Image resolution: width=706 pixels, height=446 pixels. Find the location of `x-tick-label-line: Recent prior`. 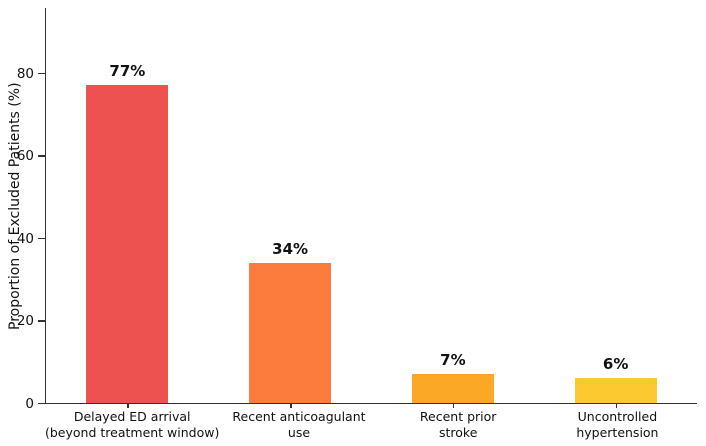

x-tick-label-line: Recent prior is located at coordinates (458, 416).